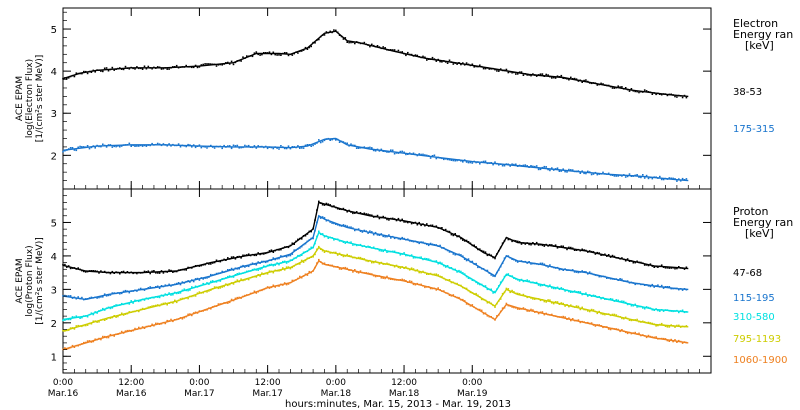 This screenshot has height=410, width=800. Describe the element at coordinates (267, 394) in the screenshot. I see `x-tick-label-date: Mar.17` at that location.